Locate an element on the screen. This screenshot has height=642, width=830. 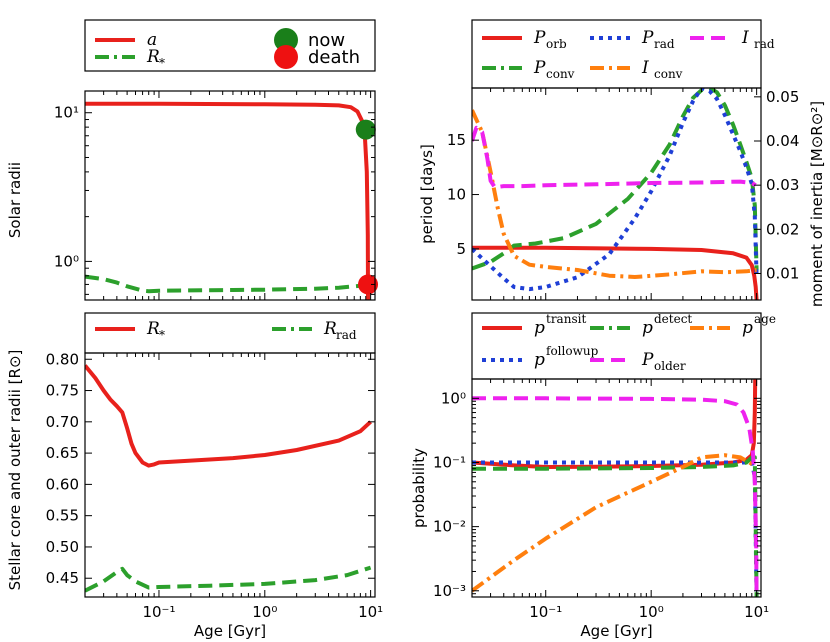
legend-item-pfollowup: p followup is located at coordinates (540, 357).